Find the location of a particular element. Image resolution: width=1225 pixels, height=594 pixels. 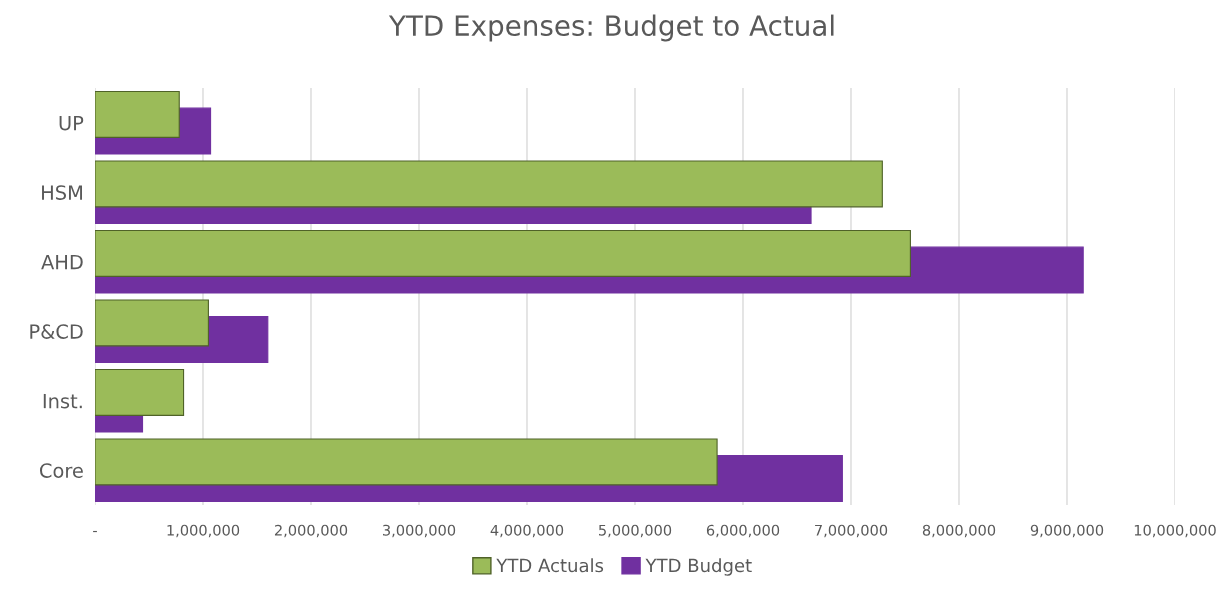

x-tick-label: 3,000,000 is located at coordinates (419, 531).